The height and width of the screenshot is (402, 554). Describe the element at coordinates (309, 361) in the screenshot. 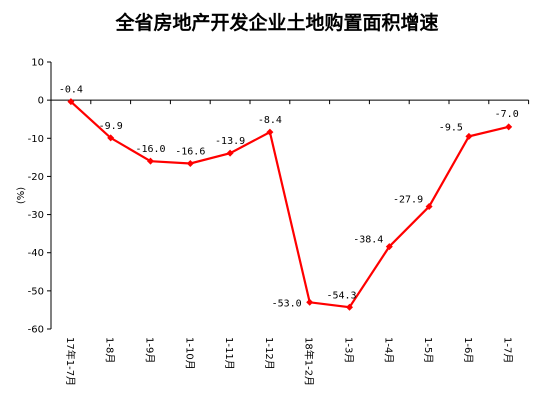

I see `x-tick-label: 18年1-2月` at that location.